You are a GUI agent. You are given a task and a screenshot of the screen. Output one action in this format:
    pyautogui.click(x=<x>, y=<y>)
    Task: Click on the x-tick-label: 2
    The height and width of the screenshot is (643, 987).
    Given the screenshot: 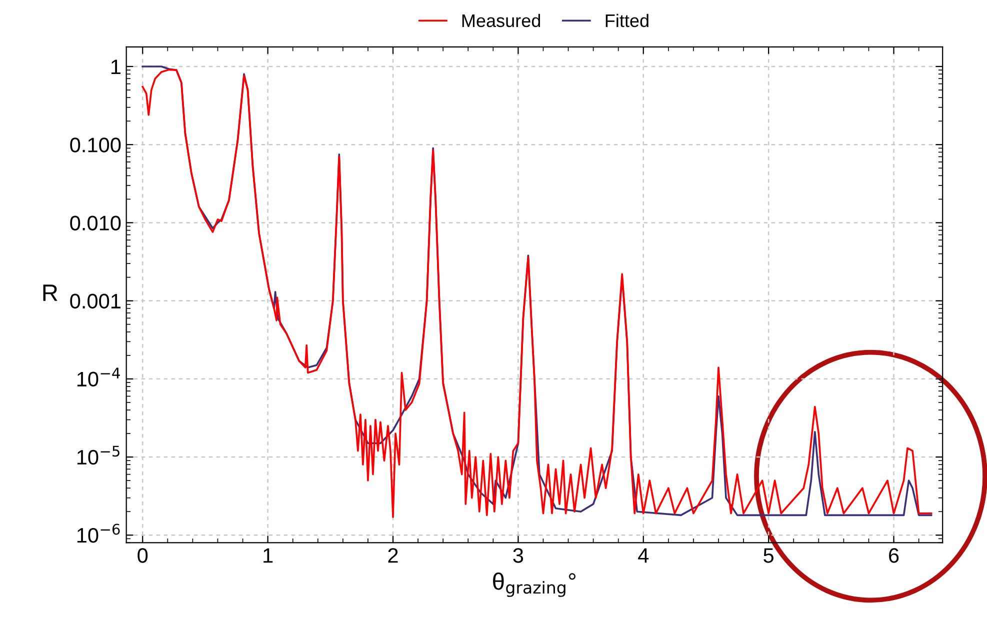 What is the action you would take?
    pyautogui.click(x=393, y=555)
    